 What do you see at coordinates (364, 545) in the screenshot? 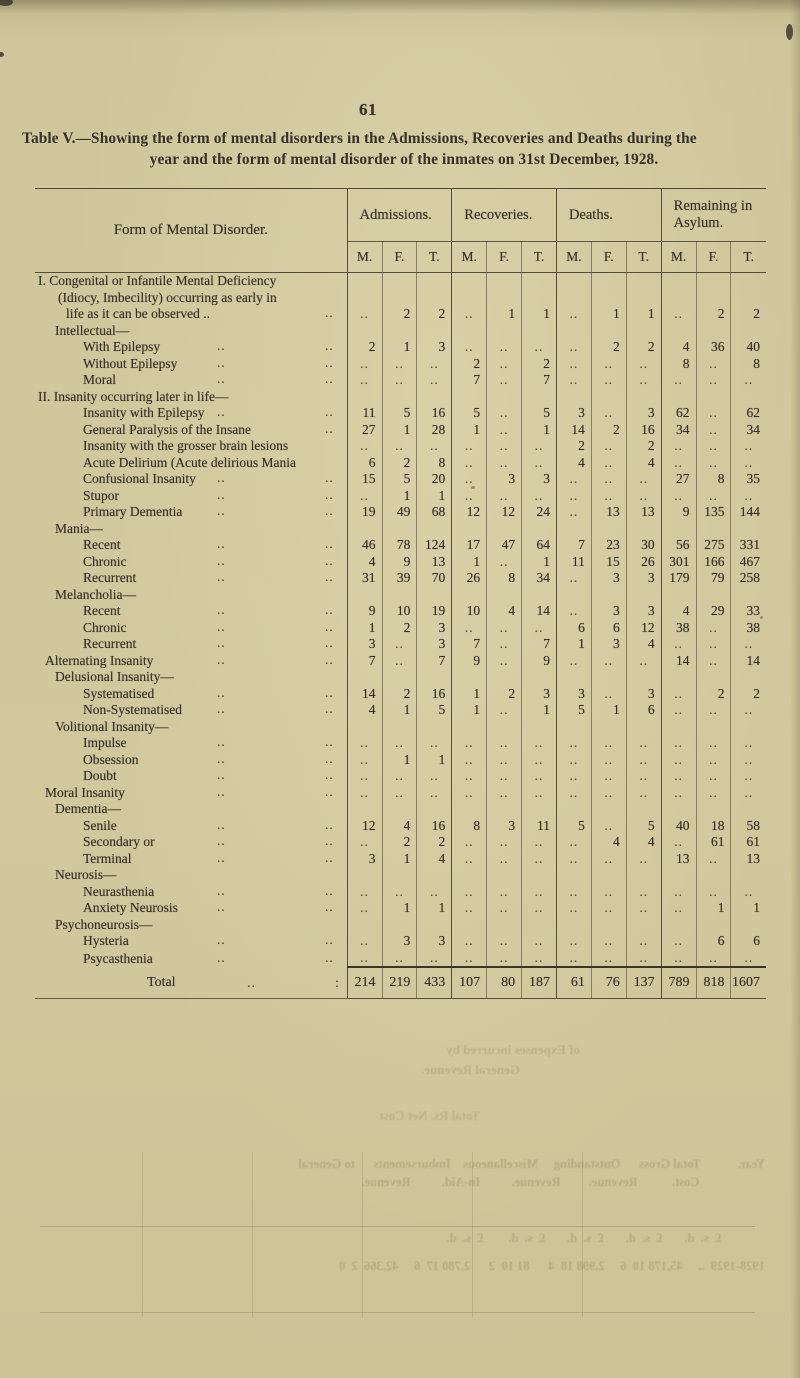
I see `value-cell: 46` at bounding box center [364, 545].